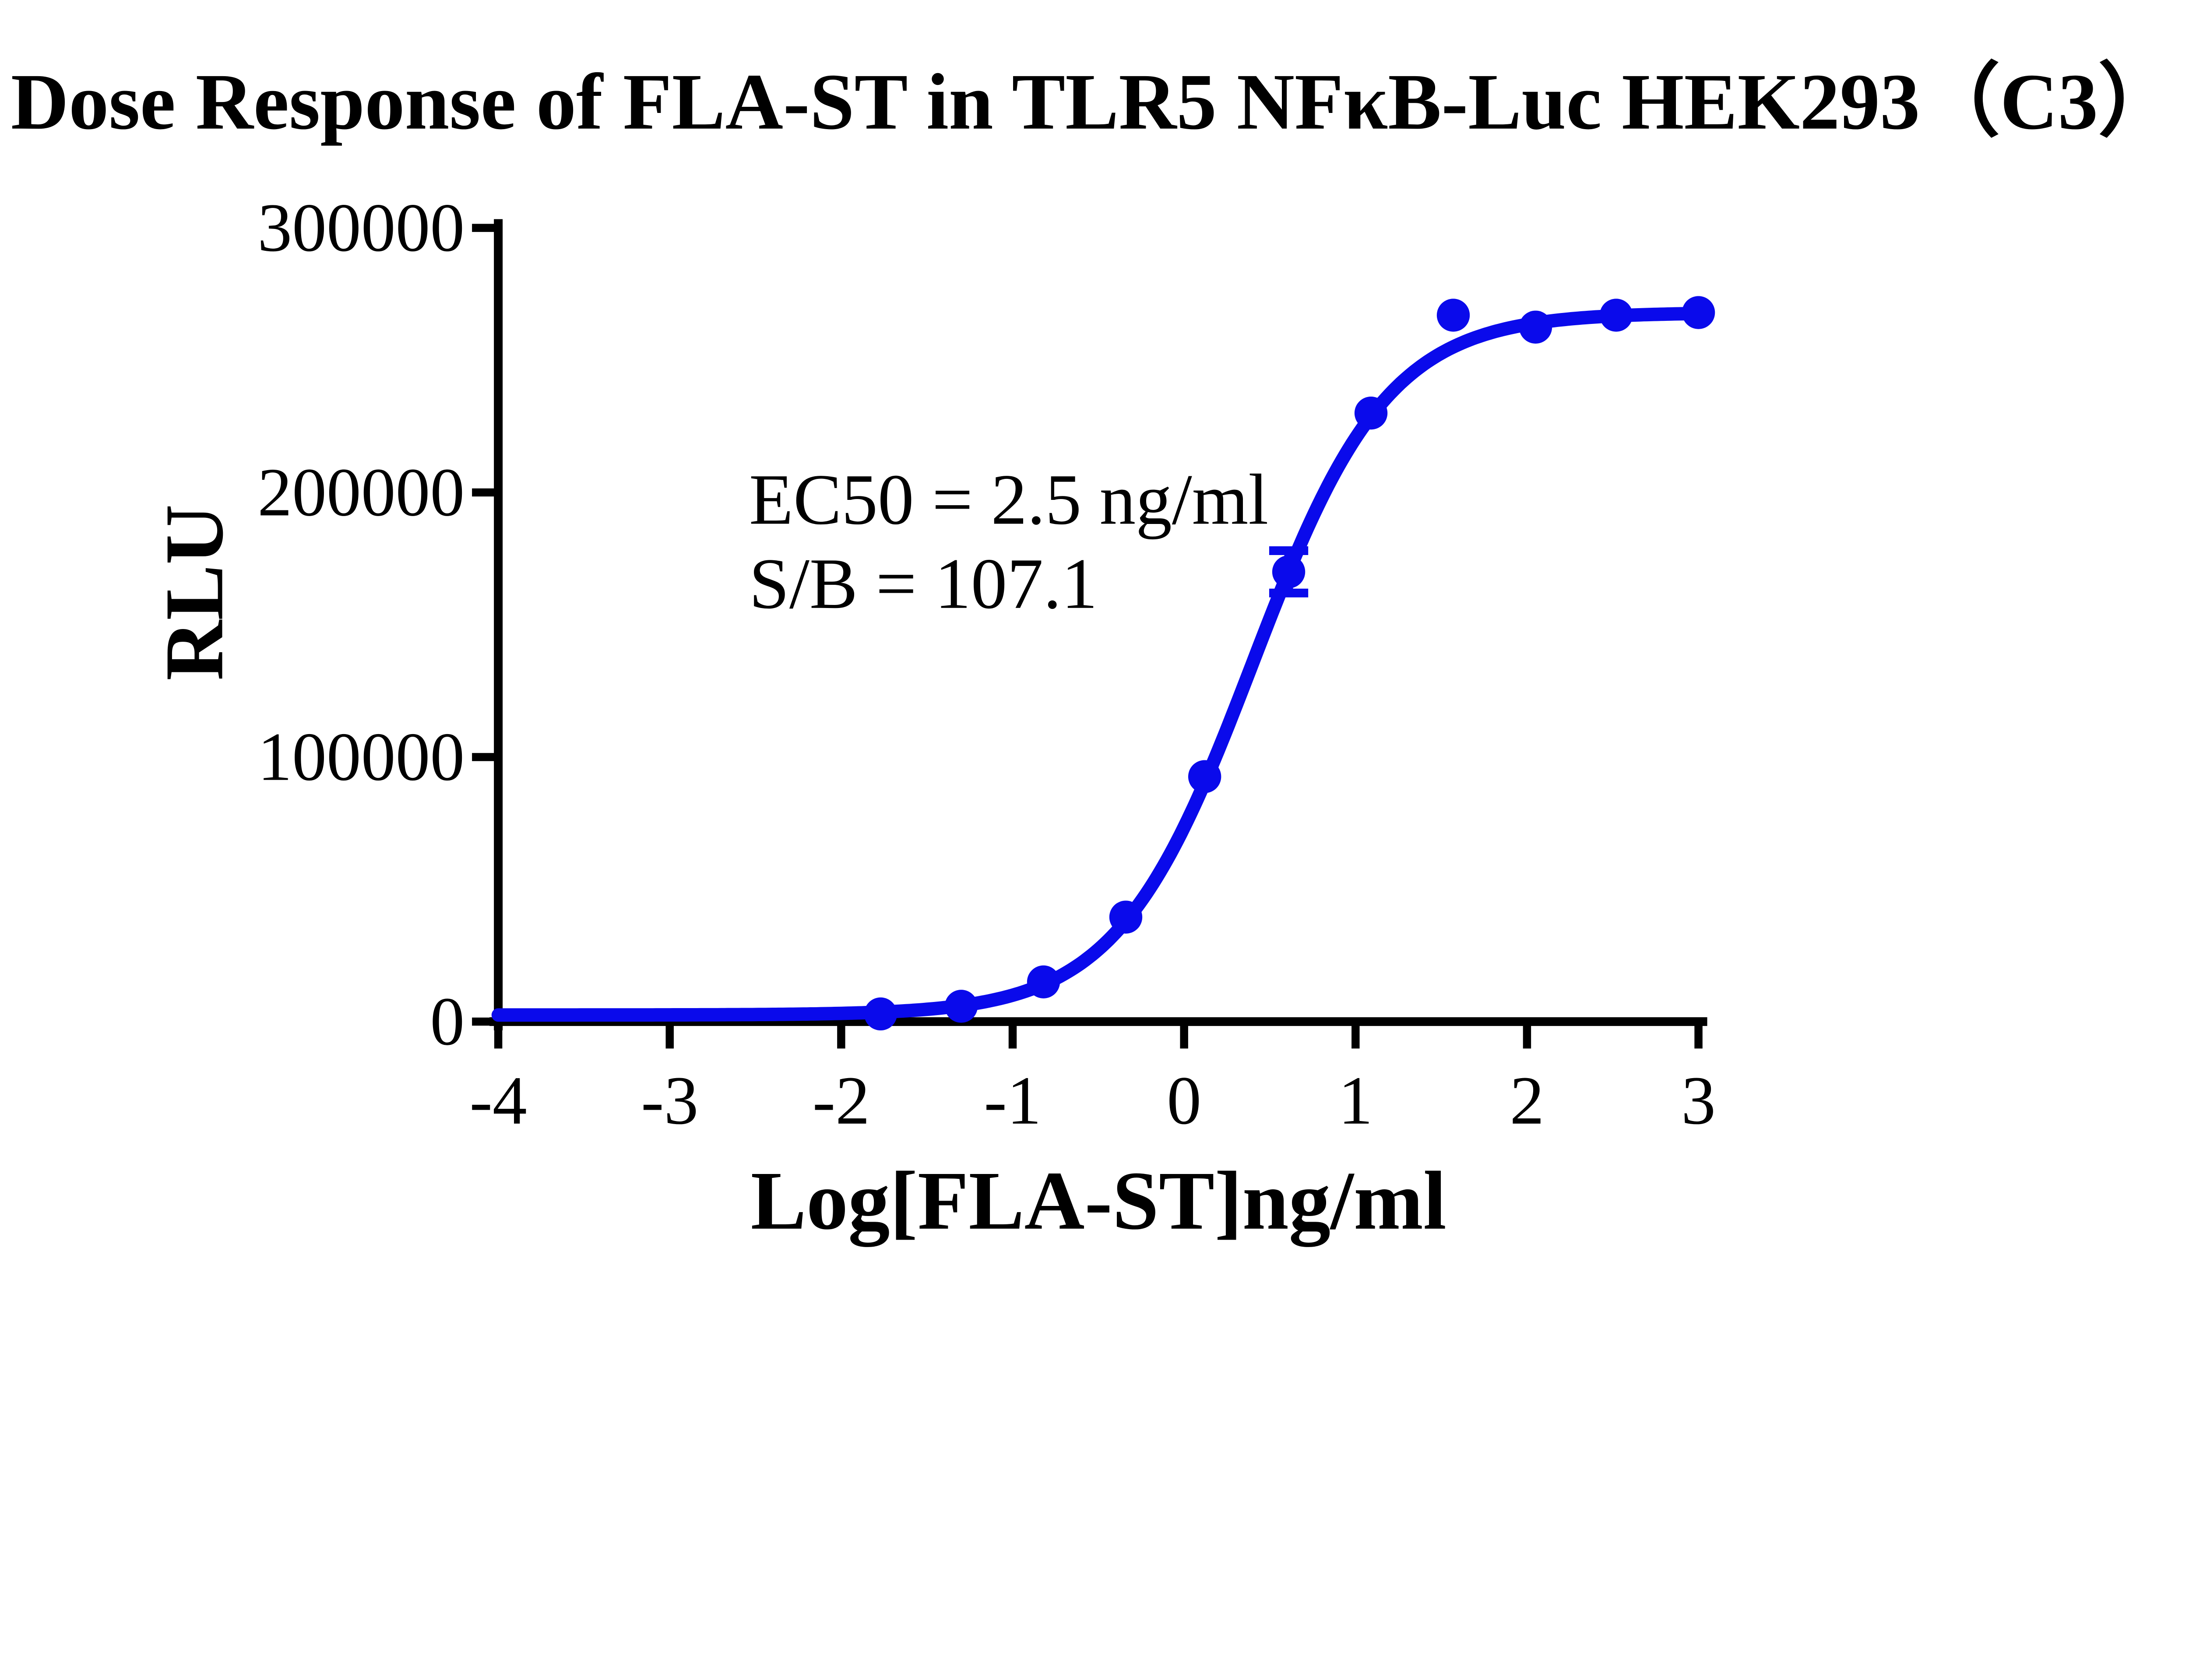 Image resolution: width=2189 pixels, height=1680 pixels. What do you see at coordinates (361, 228) in the screenshot?
I see `y-tick-label: 300000` at bounding box center [361, 228].